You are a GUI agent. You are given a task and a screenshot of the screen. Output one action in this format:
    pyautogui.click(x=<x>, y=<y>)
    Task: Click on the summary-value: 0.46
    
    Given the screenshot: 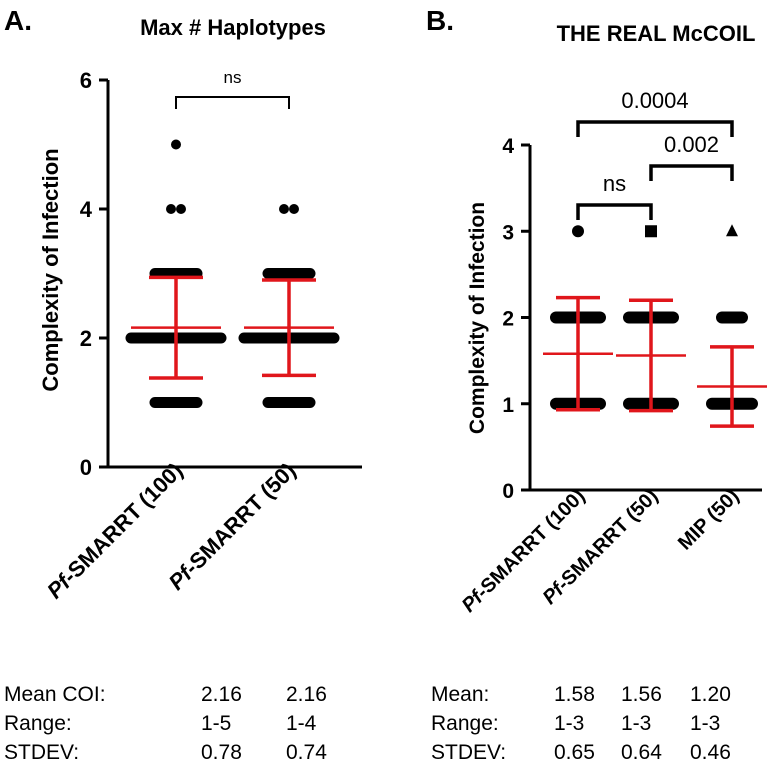 What is the action you would take?
    pyautogui.click(x=710, y=752)
    